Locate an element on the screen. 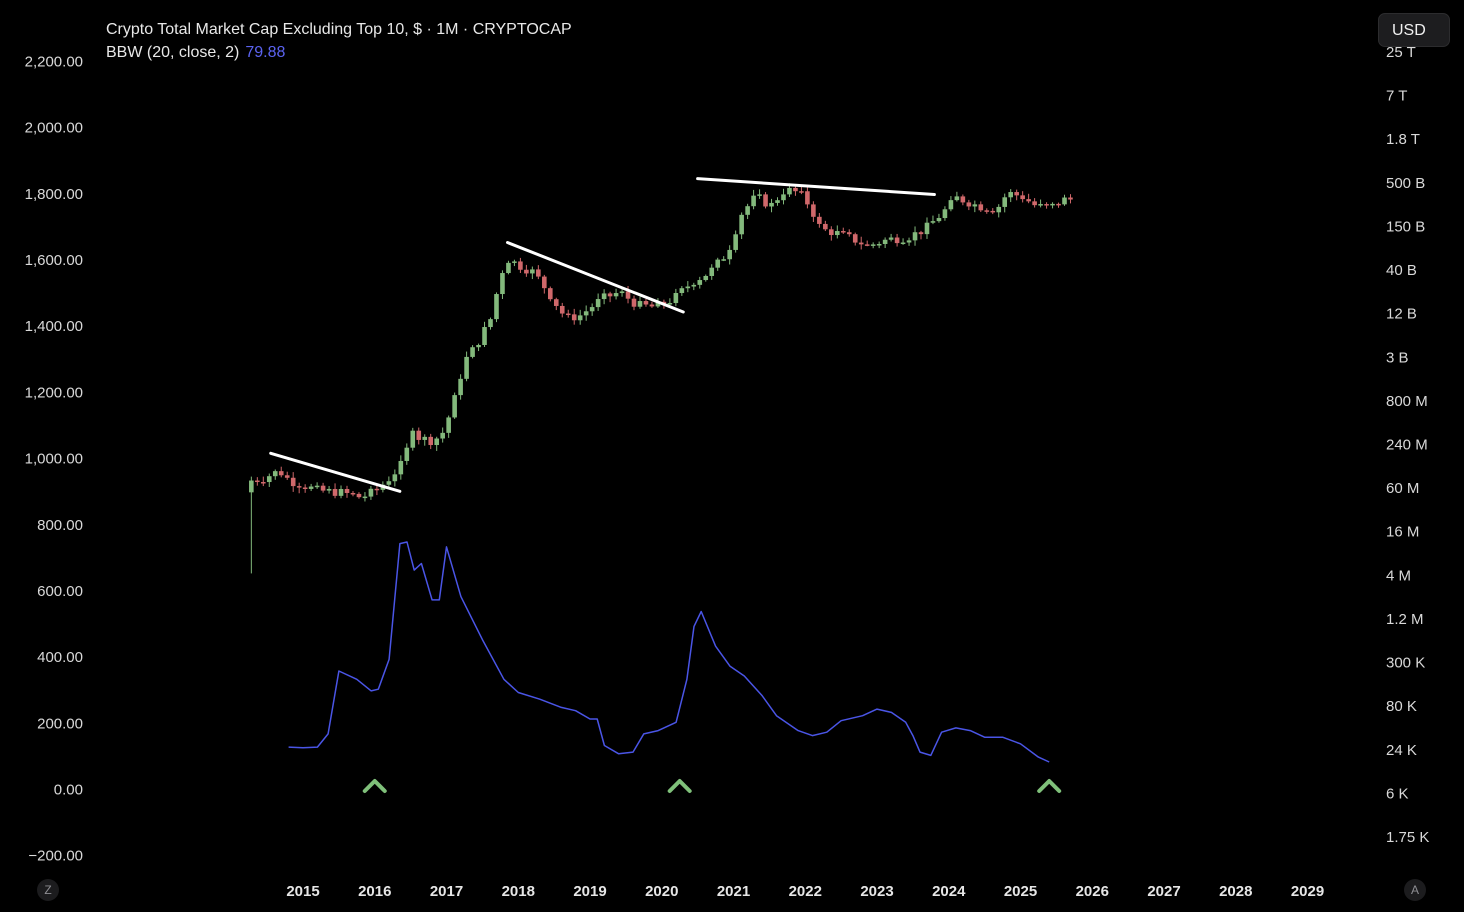 Image resolution: width=1464 pixels, height=912 pixels. time-axis-tick-label: 2023 is located at coordinates (876, 891).